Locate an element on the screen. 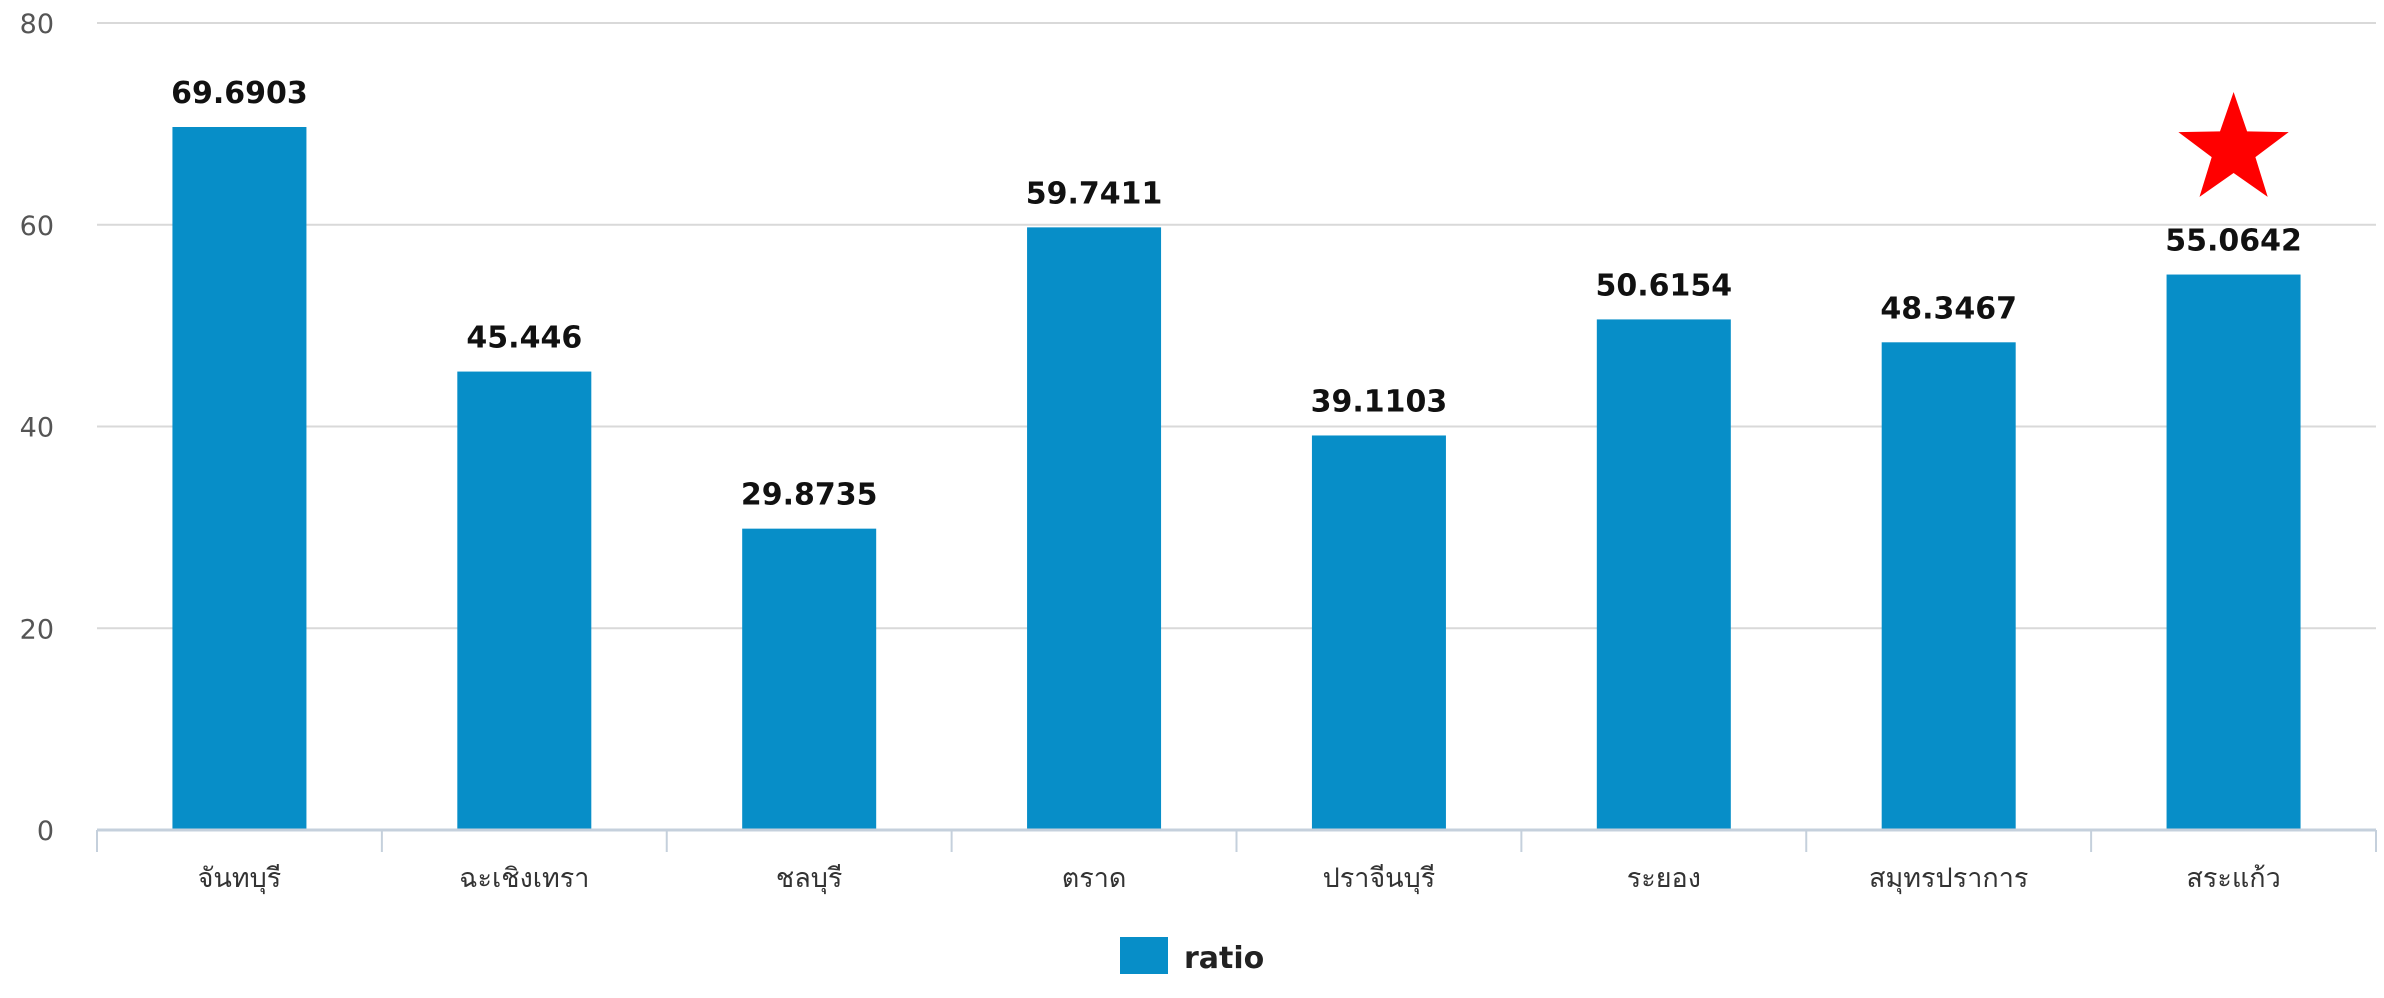 This screenshot has width=2384, height=998. data-label: 50.6154 is located at coordinates (1663, 285).